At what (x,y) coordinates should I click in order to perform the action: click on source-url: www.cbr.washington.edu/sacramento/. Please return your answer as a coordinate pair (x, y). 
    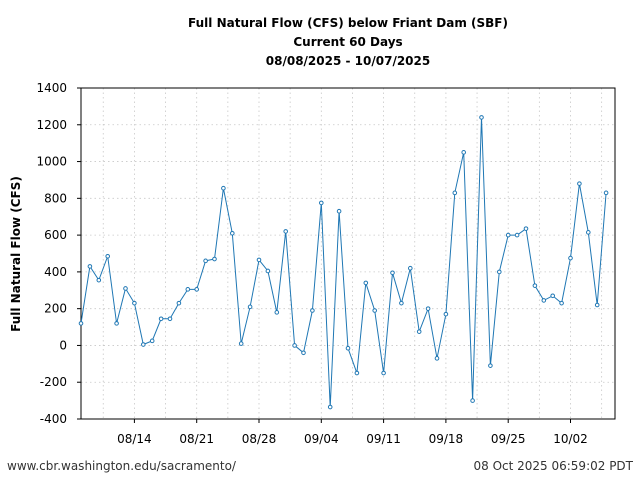
    Looking at the image, I should click on (122, 466).